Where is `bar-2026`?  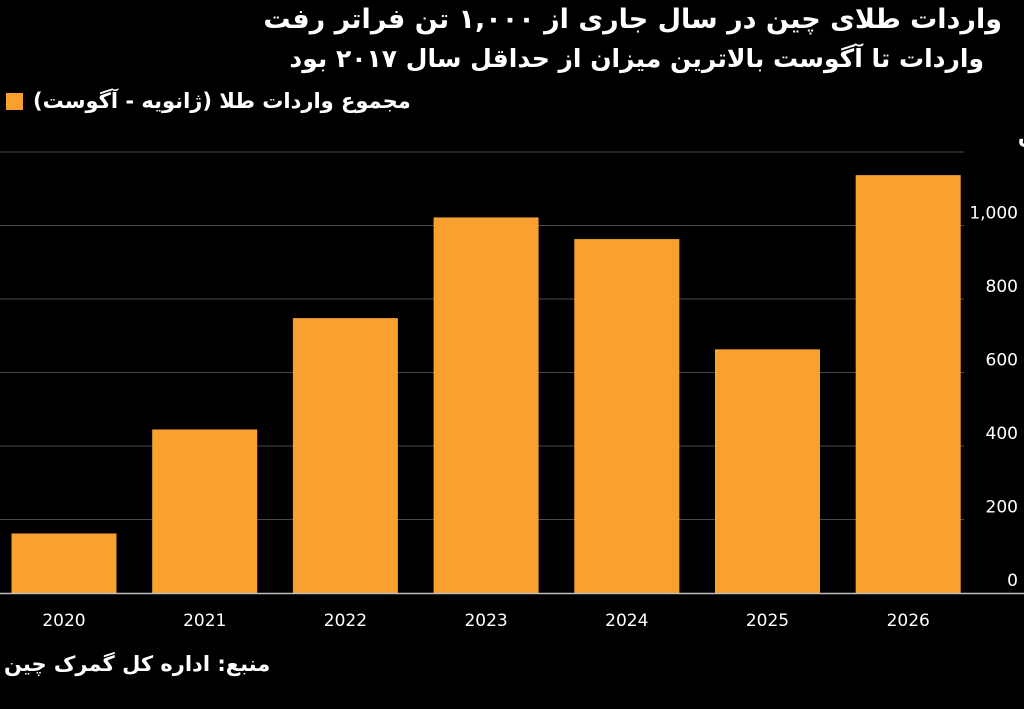
bar-2026 is located at coordinates (908, 384).